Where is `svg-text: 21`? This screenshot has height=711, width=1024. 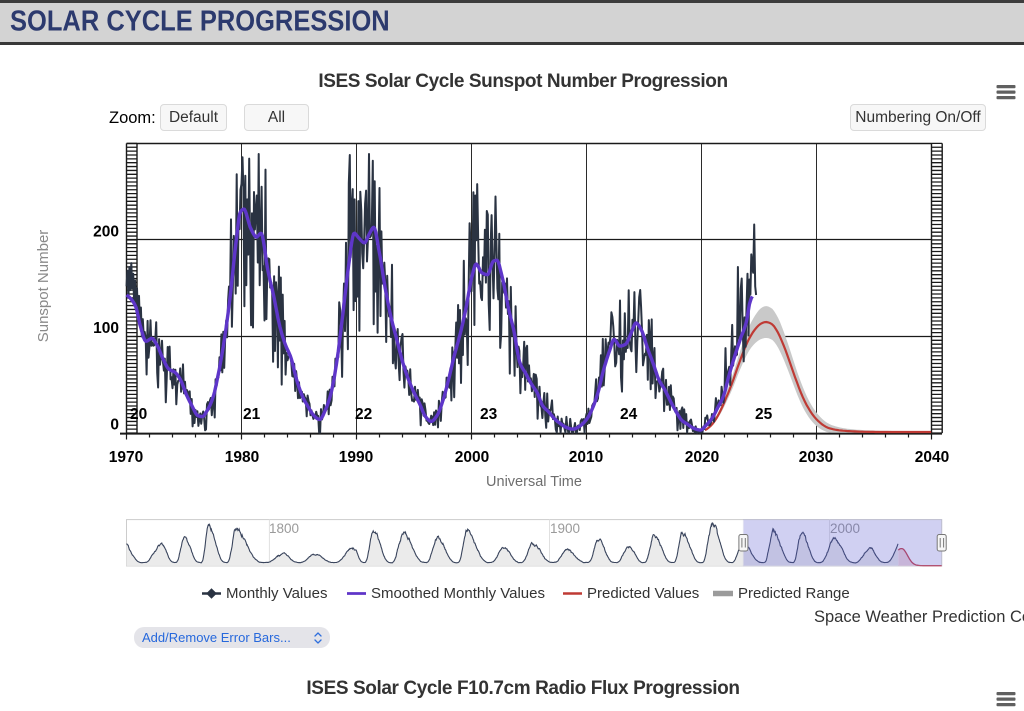
svg-text: 21 is located at coordinates (252, 414).